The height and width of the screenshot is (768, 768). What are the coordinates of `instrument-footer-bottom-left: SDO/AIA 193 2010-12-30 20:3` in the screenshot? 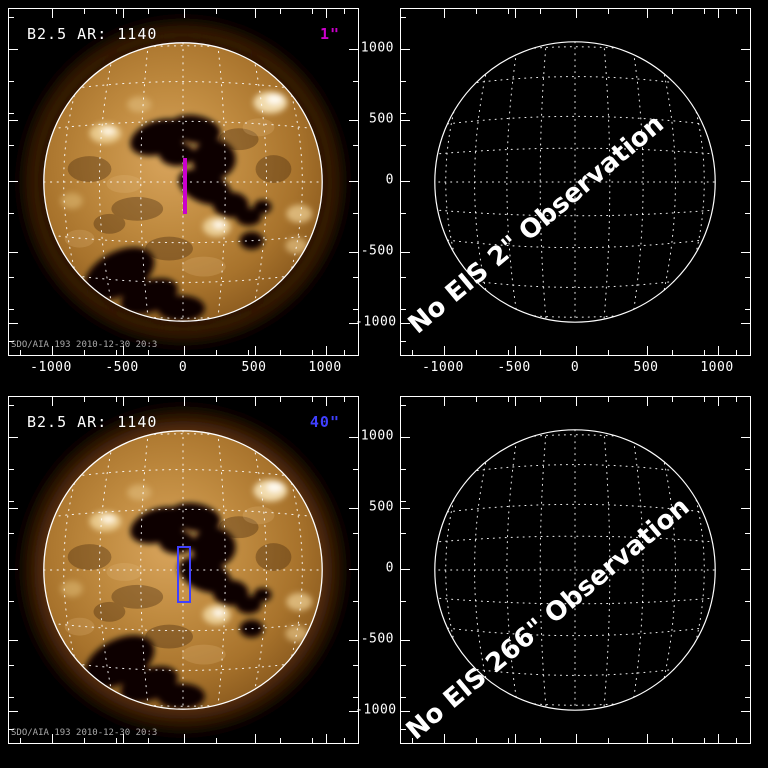 It's located at (84, 733).